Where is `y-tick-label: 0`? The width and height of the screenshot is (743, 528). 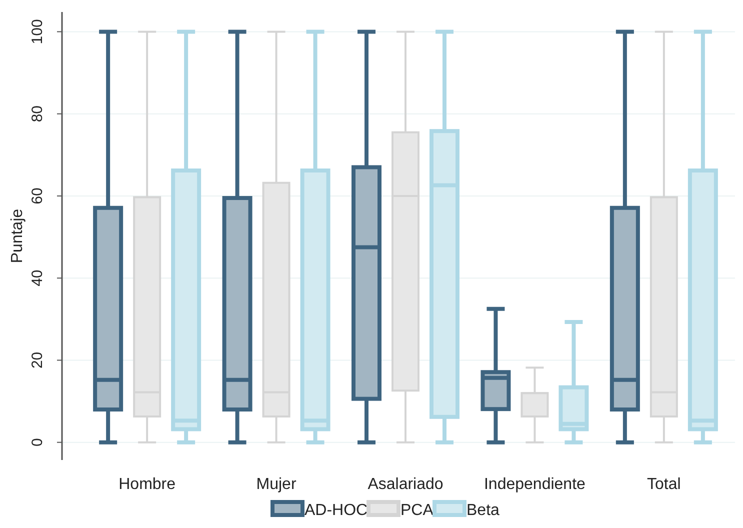
y-tick-label: 0 is located at coordinates (37, 442).